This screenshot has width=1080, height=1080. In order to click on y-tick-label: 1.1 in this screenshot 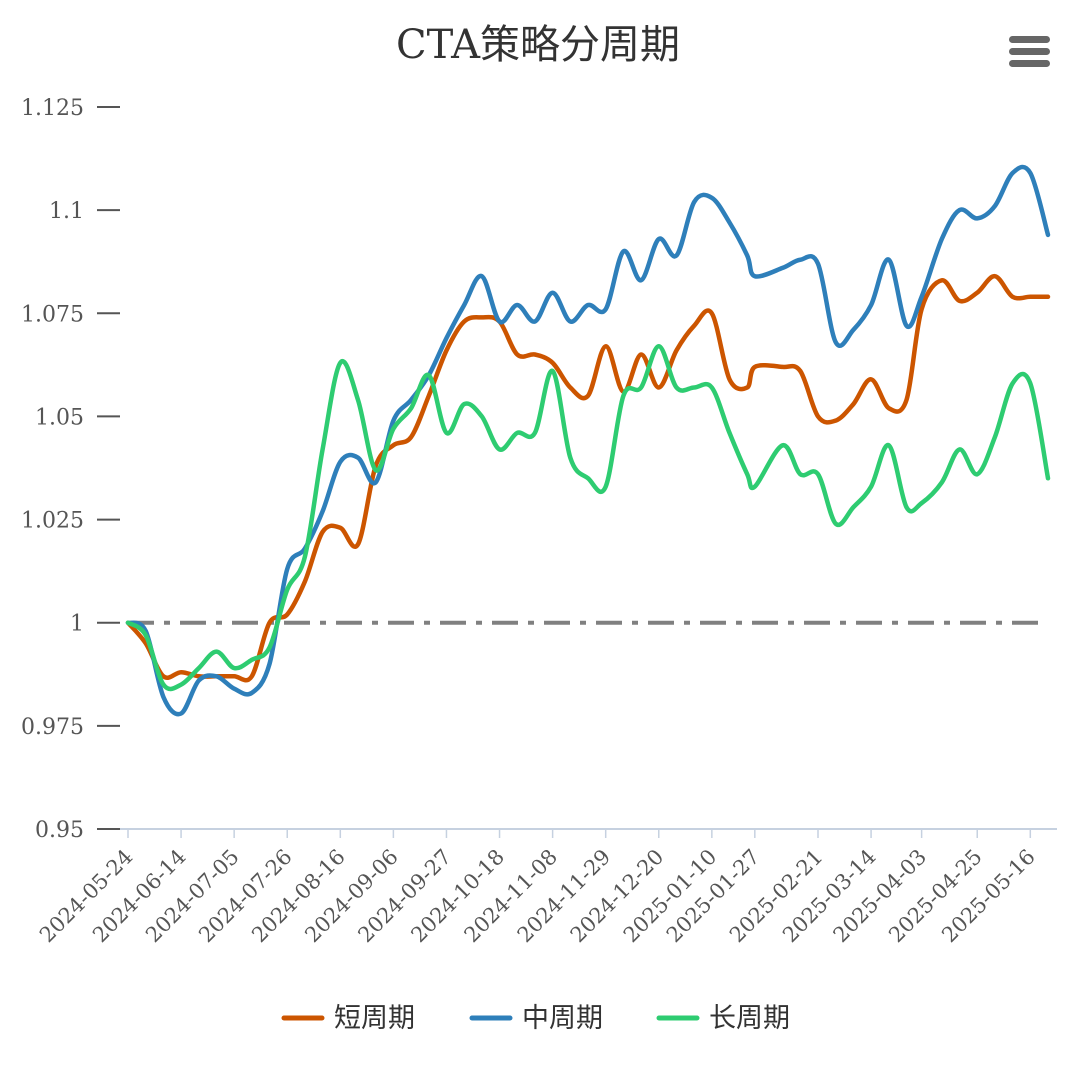, I will do `click(66, 211)`.